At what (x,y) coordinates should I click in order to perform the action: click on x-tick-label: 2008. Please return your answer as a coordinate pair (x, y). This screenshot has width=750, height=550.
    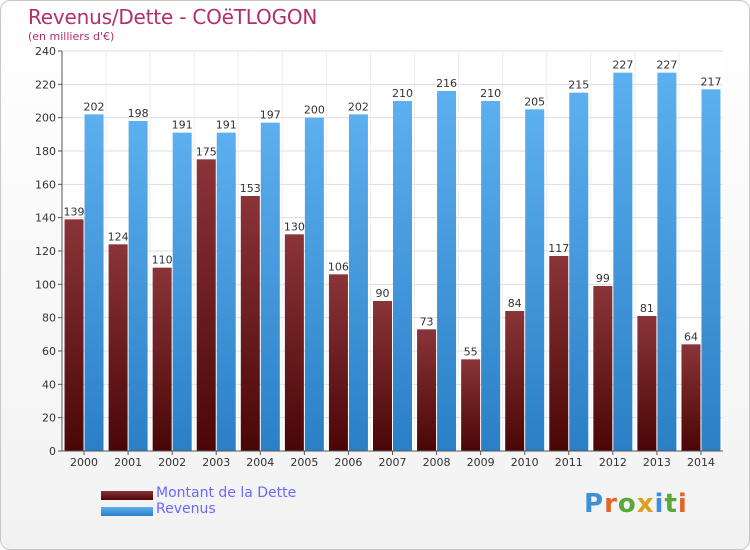
    Looking at the image, I should click on (437, 462).